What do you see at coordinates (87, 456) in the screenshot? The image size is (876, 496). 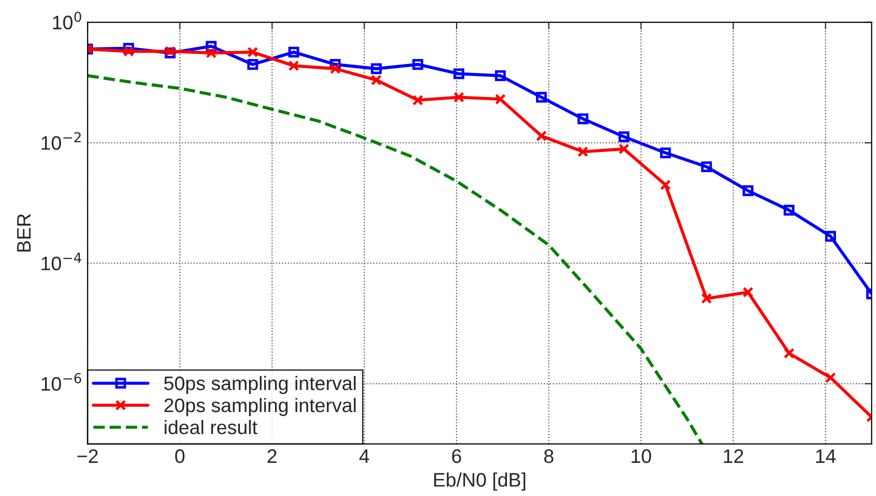 I see `x-tick-label: −2` at bounding box center [87, 456].